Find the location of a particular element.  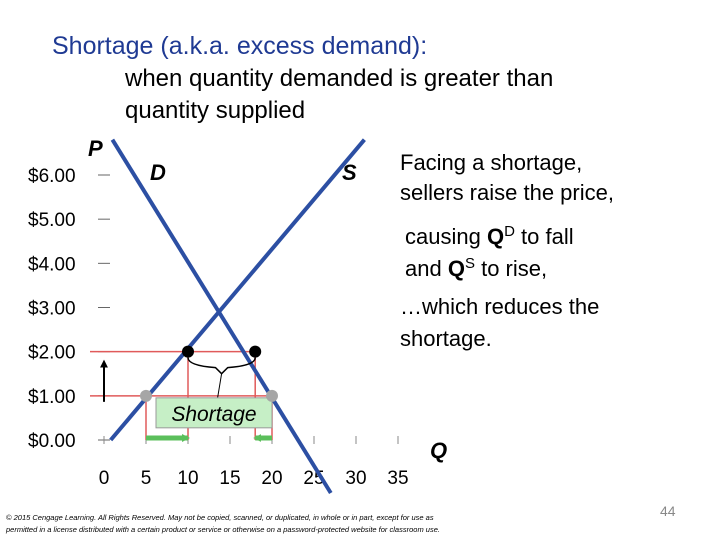

x-tick-label: 30 is located at coordinates (355, 478).